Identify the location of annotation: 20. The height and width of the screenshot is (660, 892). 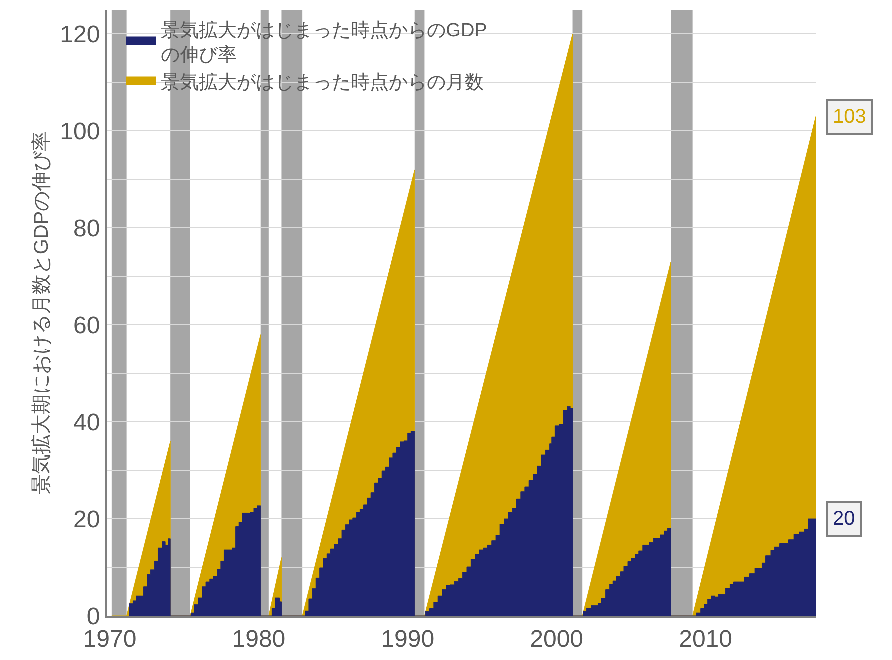
(844, 519).